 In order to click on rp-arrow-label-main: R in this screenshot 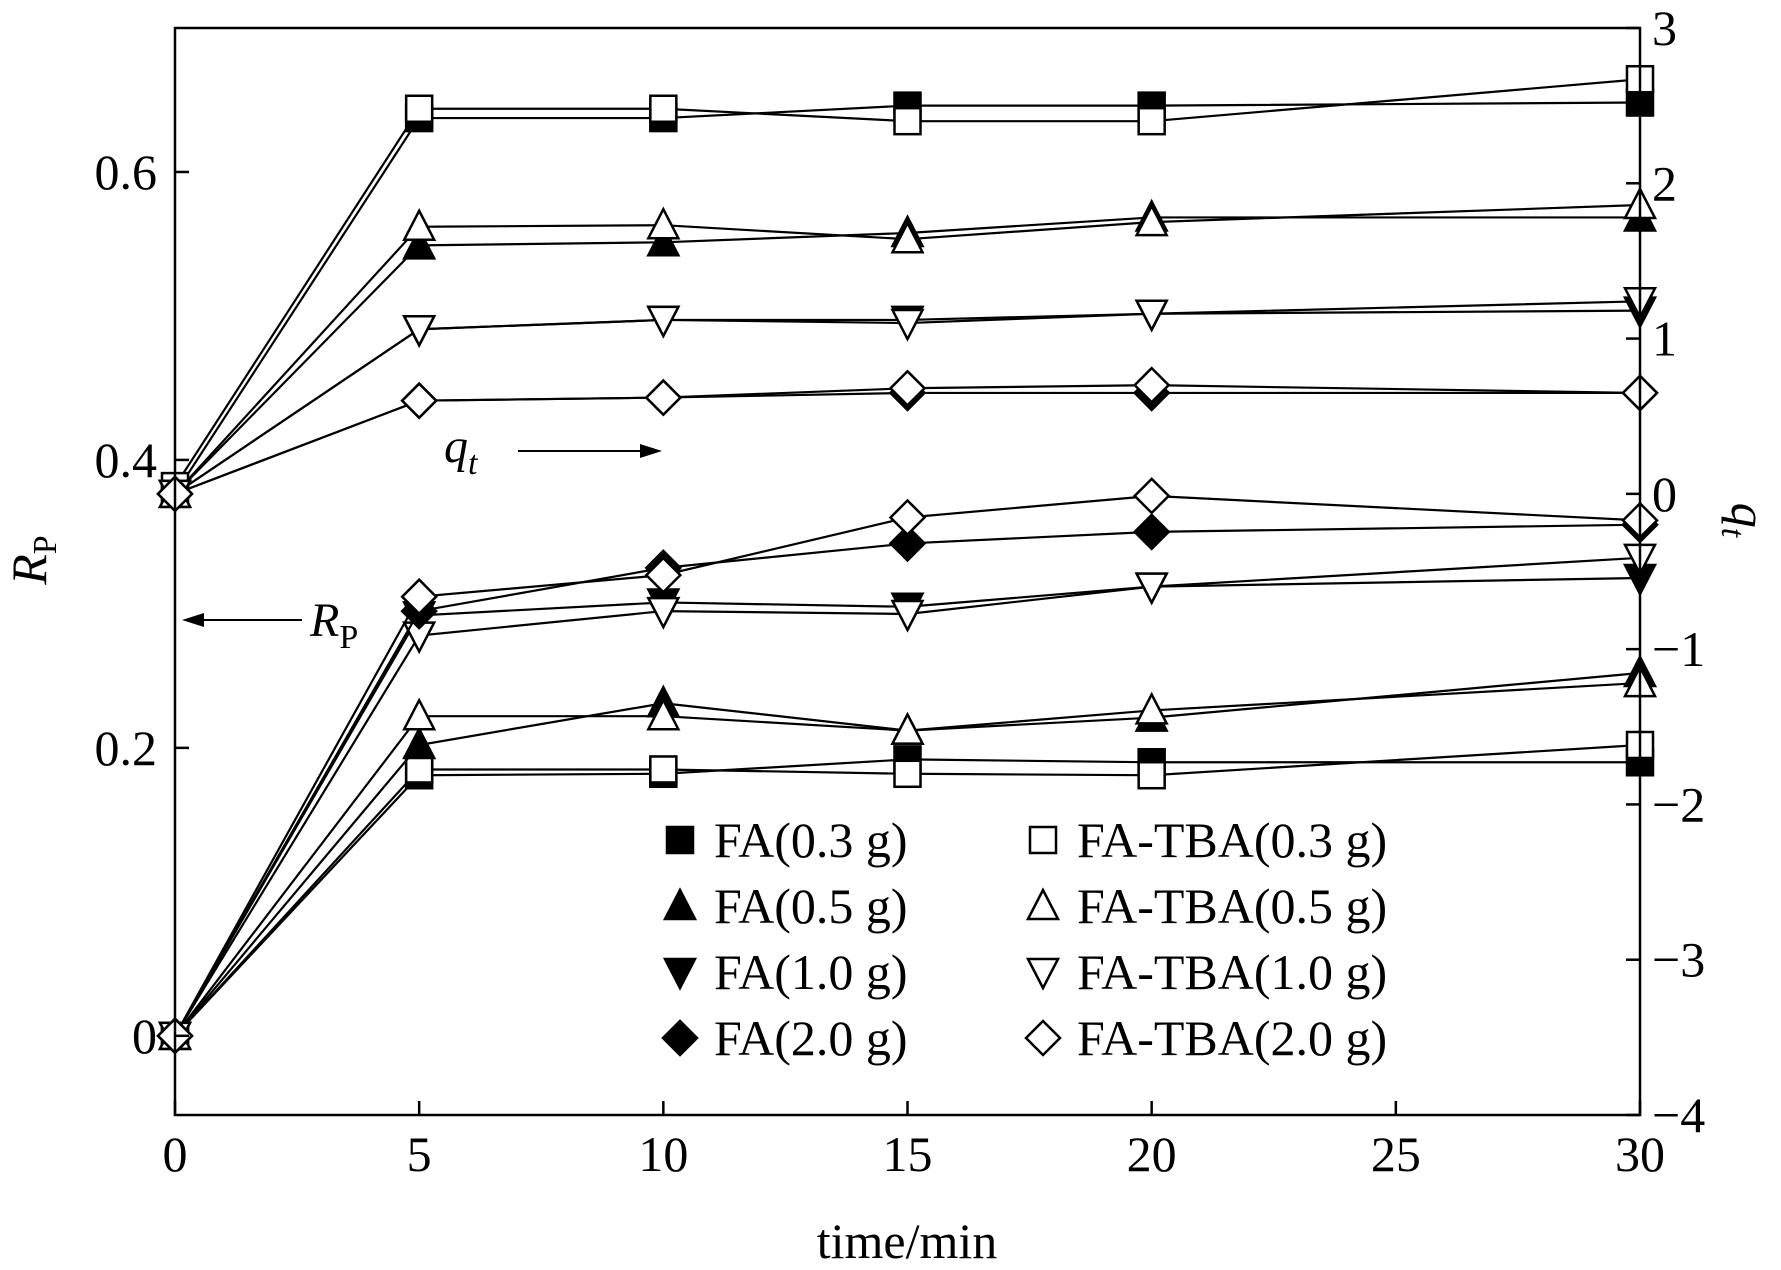, I will do `click(324, 620)`.